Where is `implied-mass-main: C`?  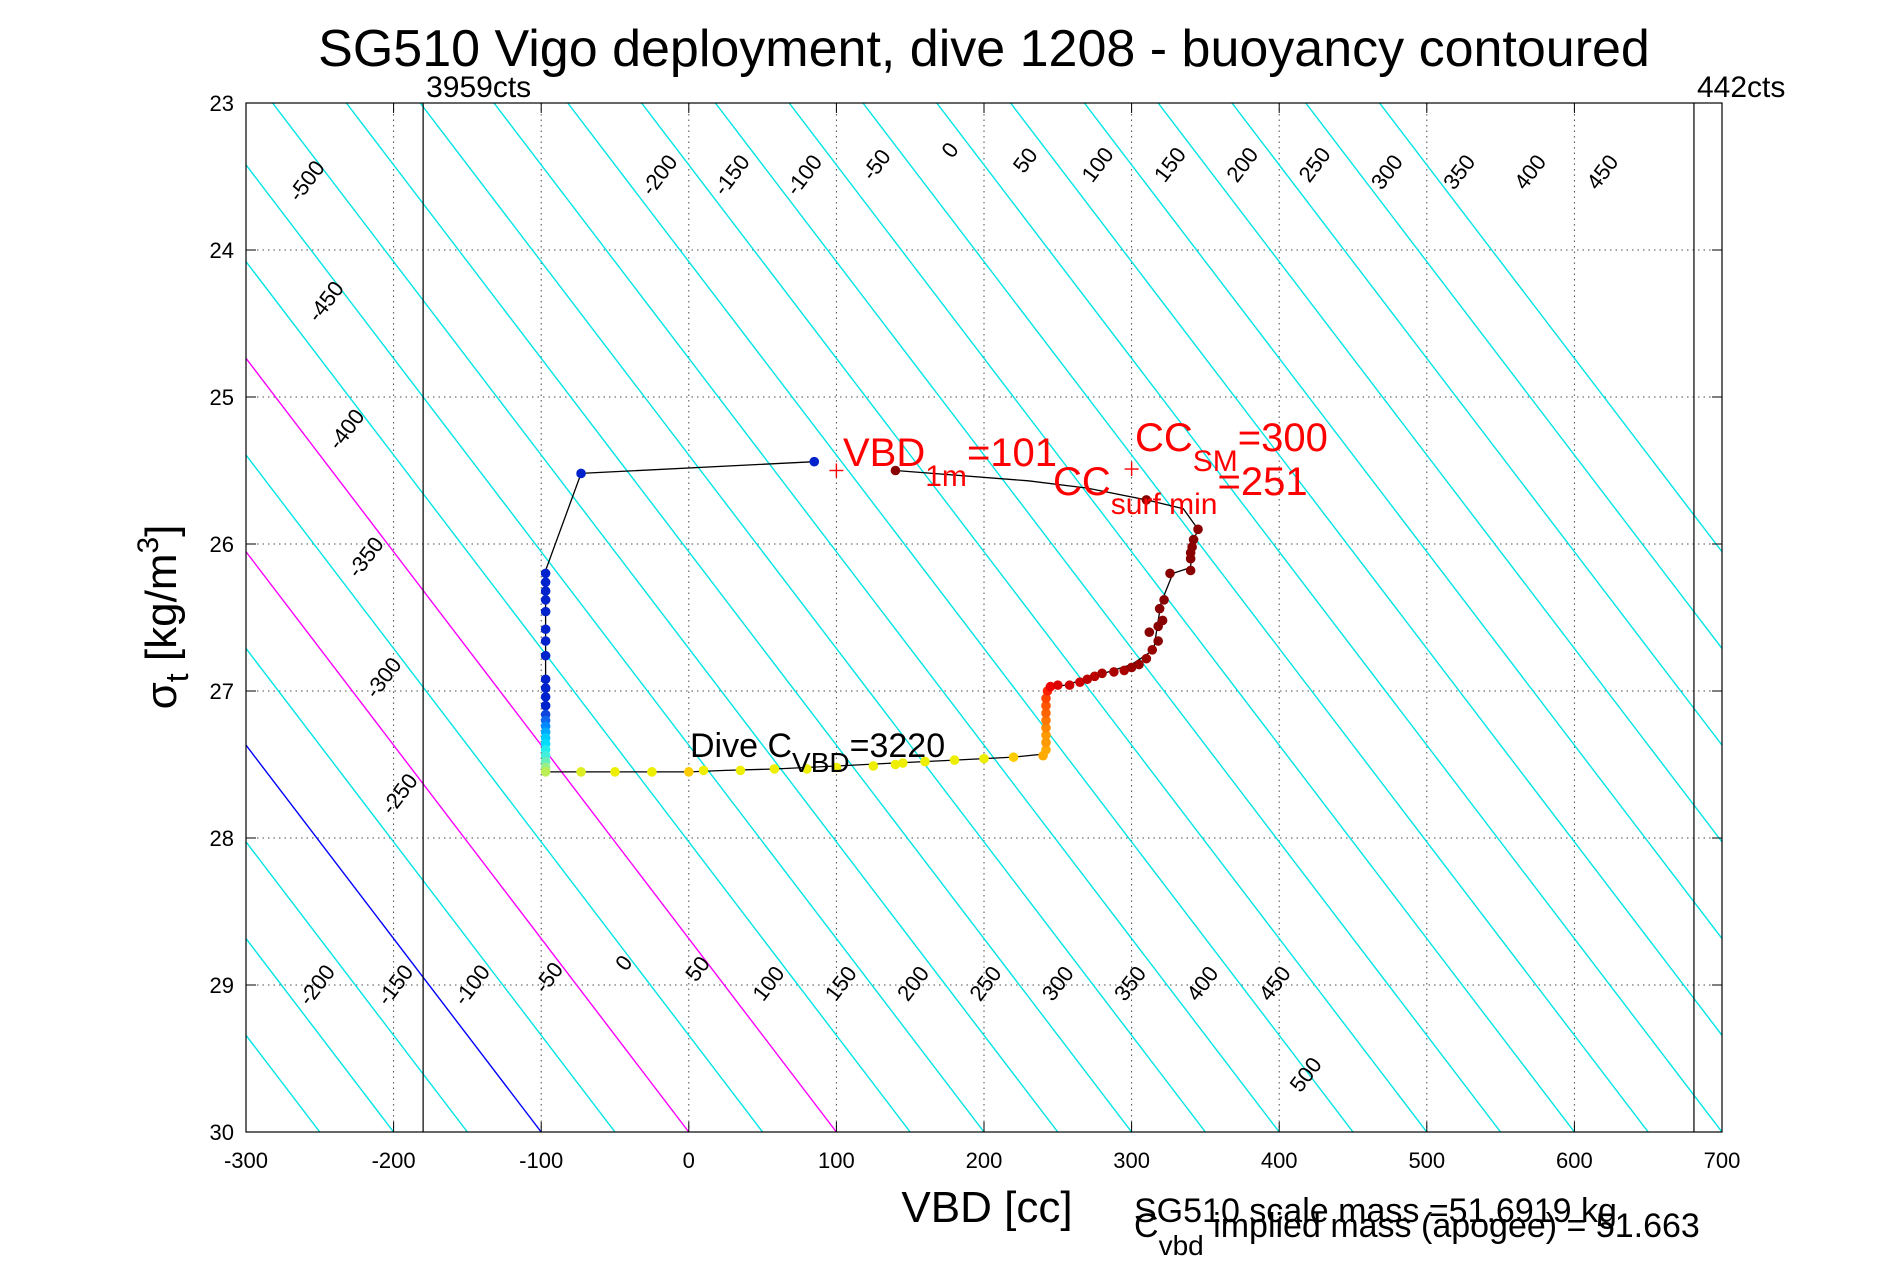
implied-mass-main: C is located at coordinates (1146, 1226).